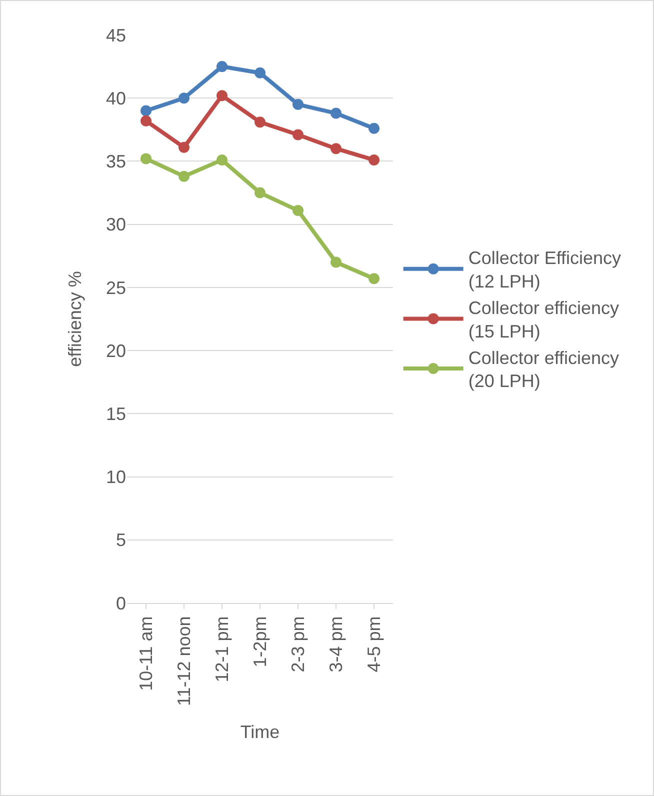 The height and width of the screenshot is (796, 654). Describe the element at coordinates (116, 162) in the screenshot. I see `y-tick-label: 35` at that location.